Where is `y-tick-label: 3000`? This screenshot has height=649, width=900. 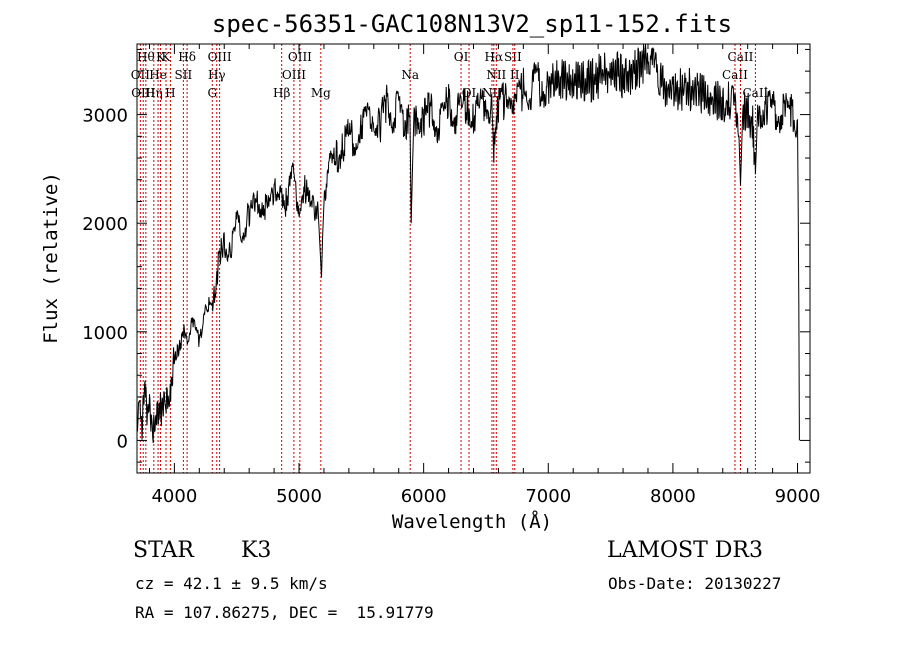
y-tick-label: 3000 is located at coordinates (105, 116).